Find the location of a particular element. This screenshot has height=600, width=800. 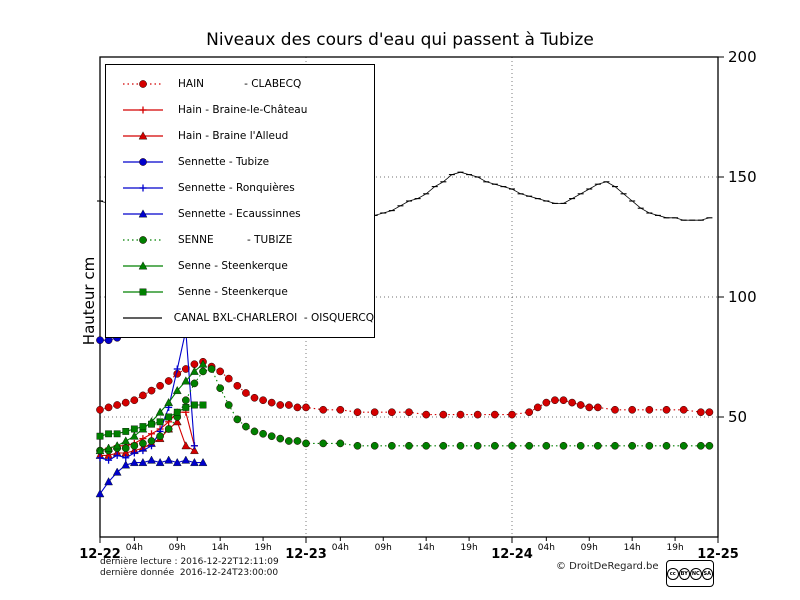

legend-item-hain-braine-le-chateau: Hain - Braine-le-Château is located at coordinates (240, 110).